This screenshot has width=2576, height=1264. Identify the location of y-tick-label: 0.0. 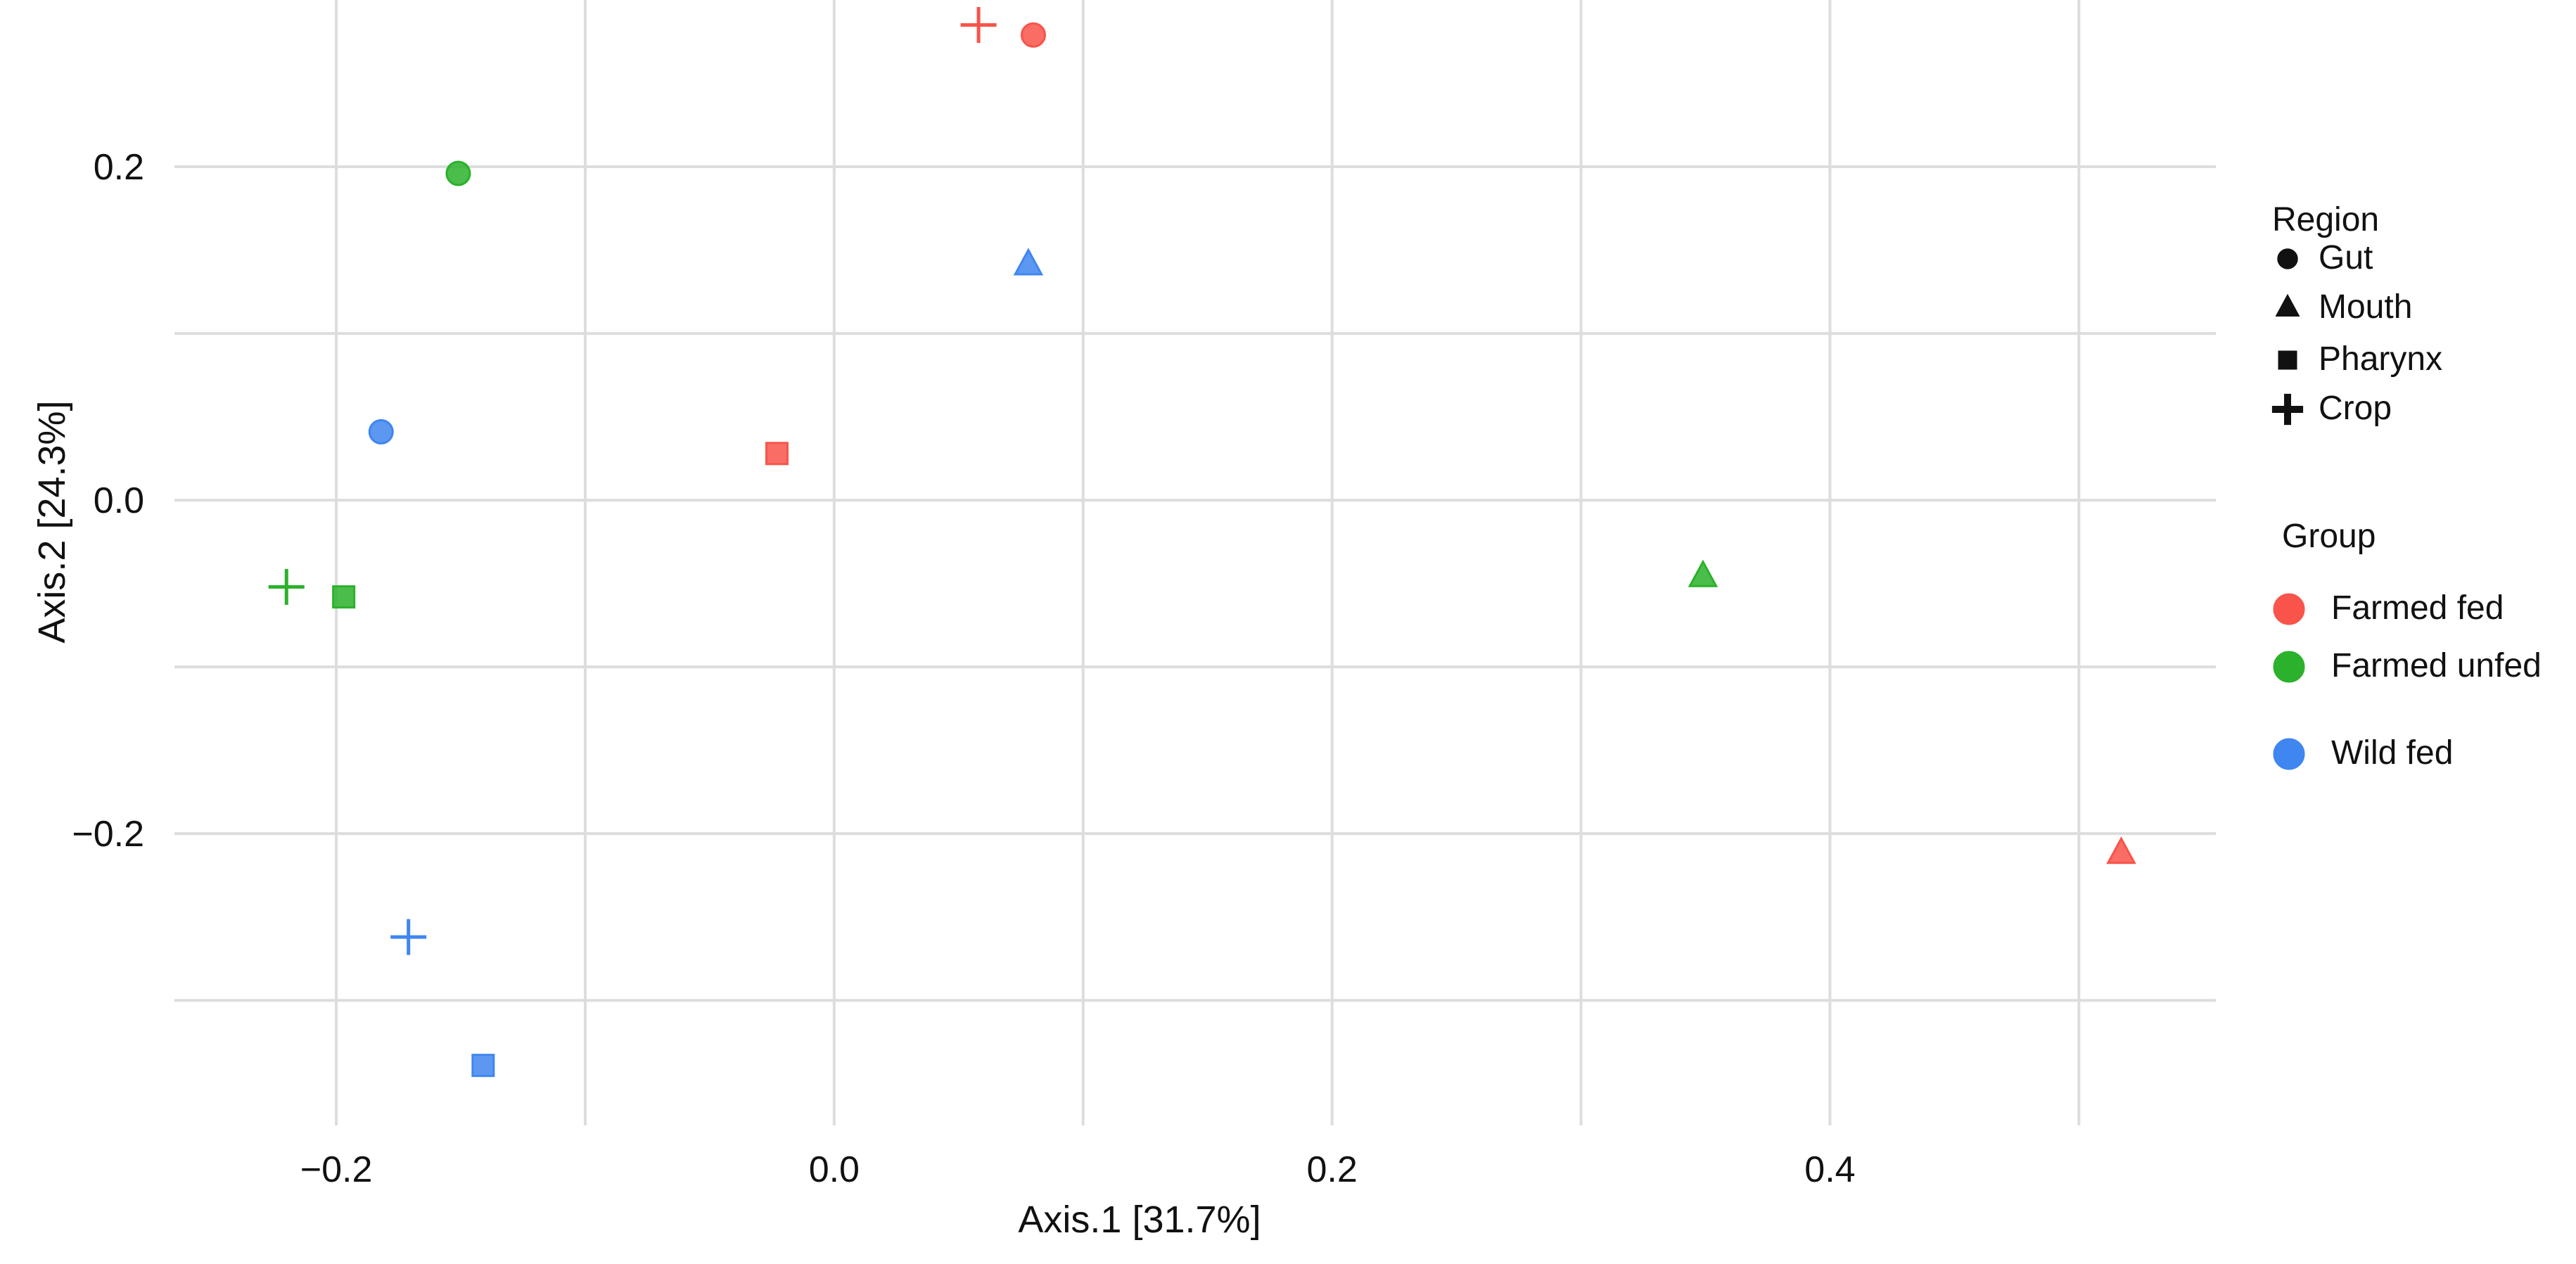
(119, 500).